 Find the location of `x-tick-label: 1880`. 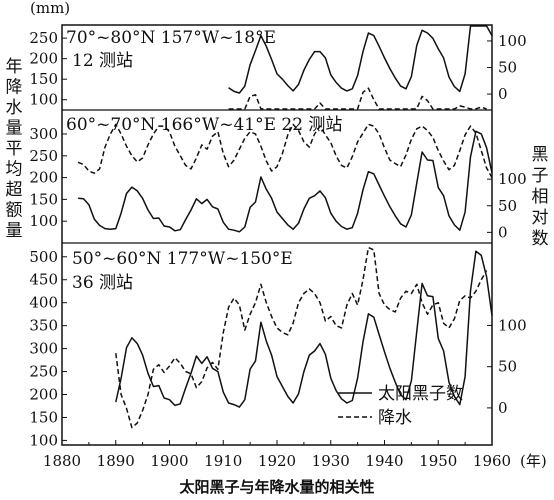

x-tick-label: 1880 is located at coordinates (62, 461).